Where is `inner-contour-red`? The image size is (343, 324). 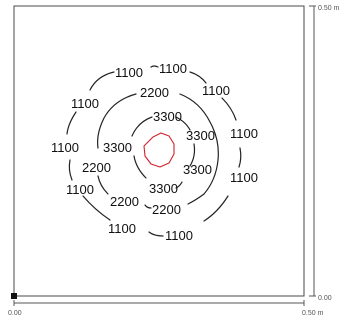 inner-contour-red is located at coordinates (159, 150).